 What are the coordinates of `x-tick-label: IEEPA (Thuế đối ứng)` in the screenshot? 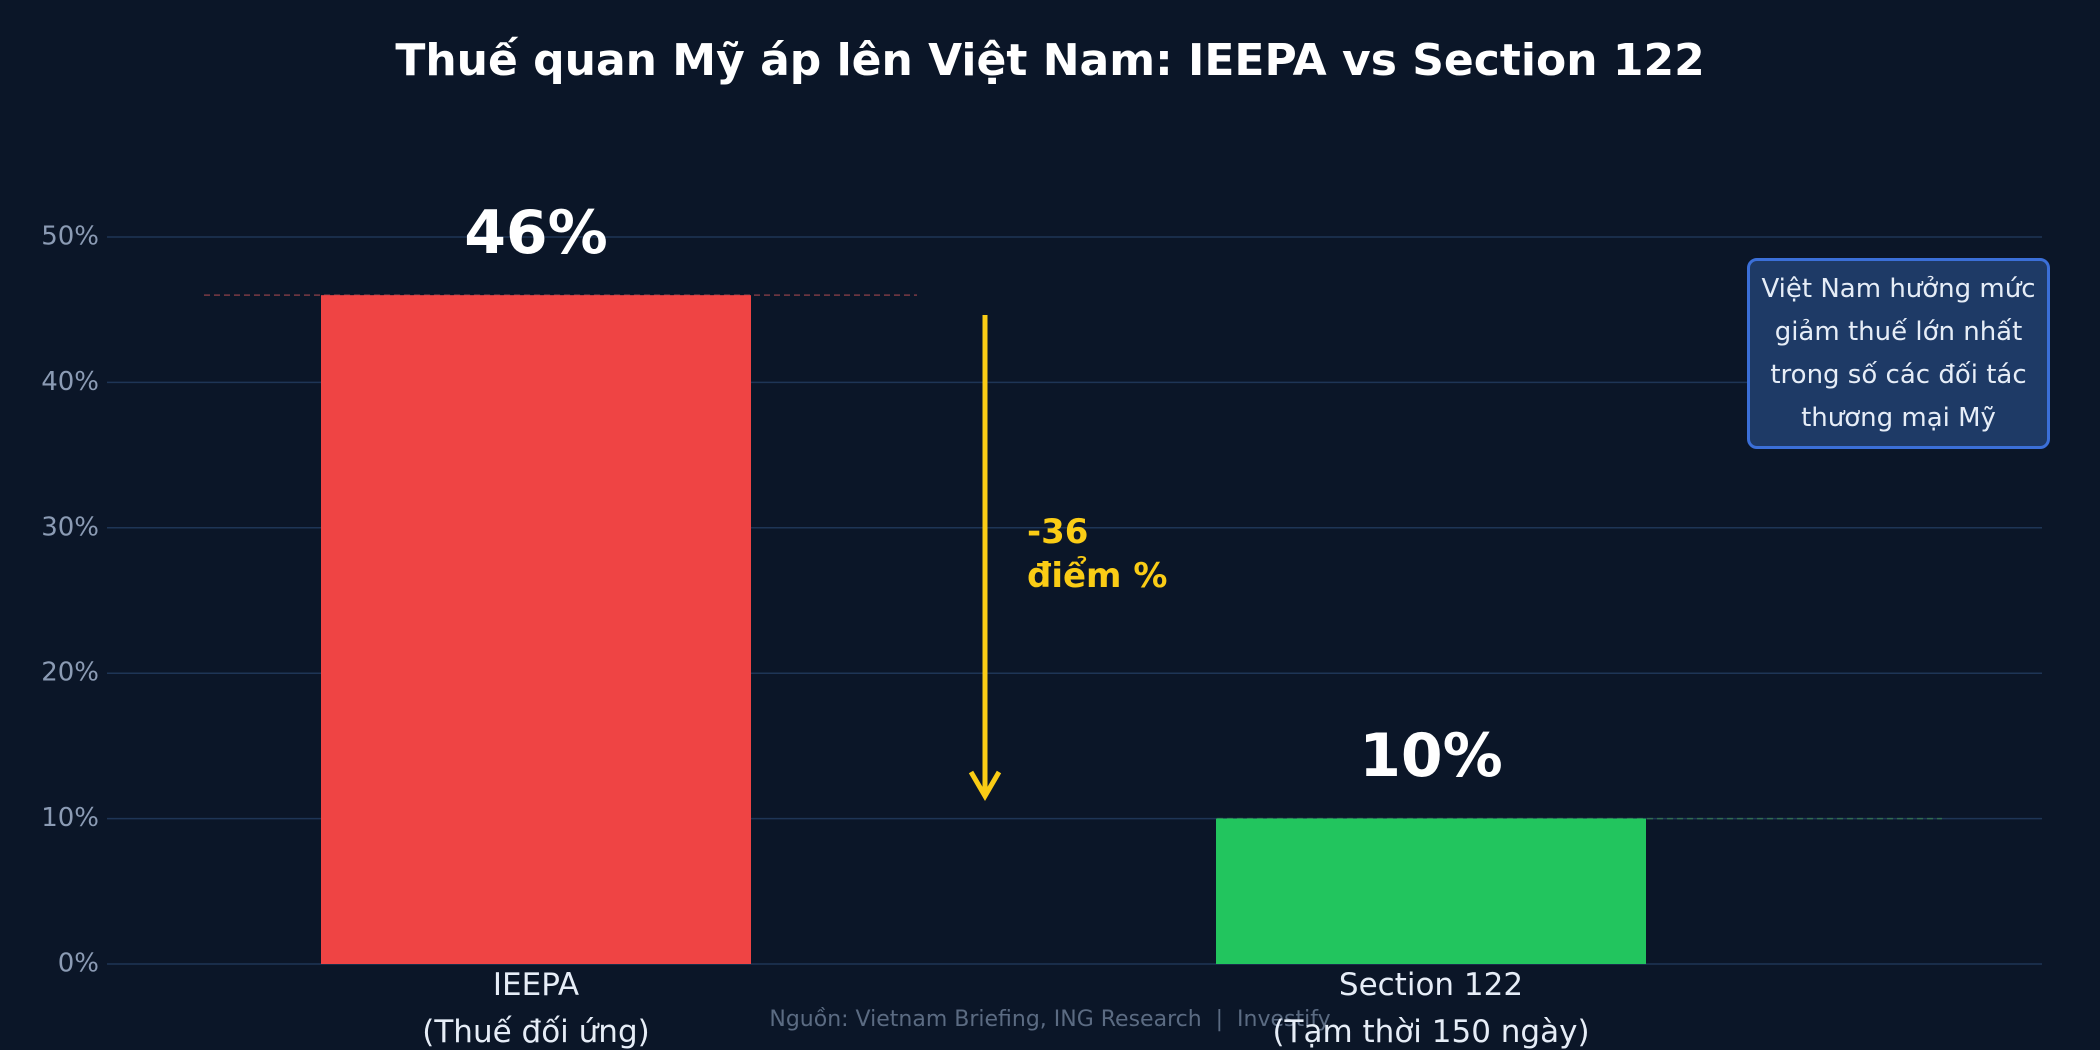 It's located at (535, 1008).